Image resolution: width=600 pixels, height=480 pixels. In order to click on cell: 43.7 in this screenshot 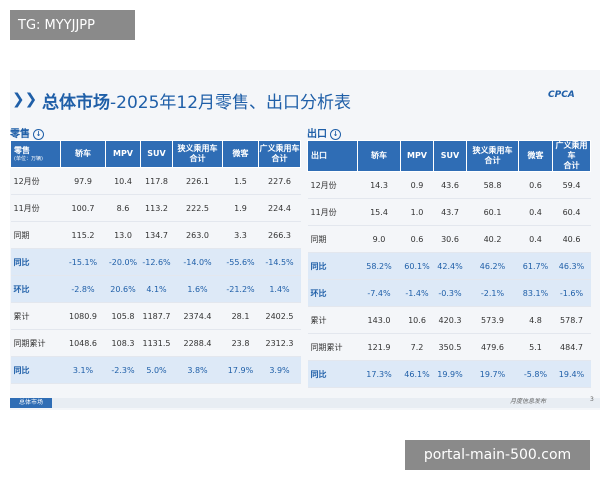, I will do `click(450, 212)`.